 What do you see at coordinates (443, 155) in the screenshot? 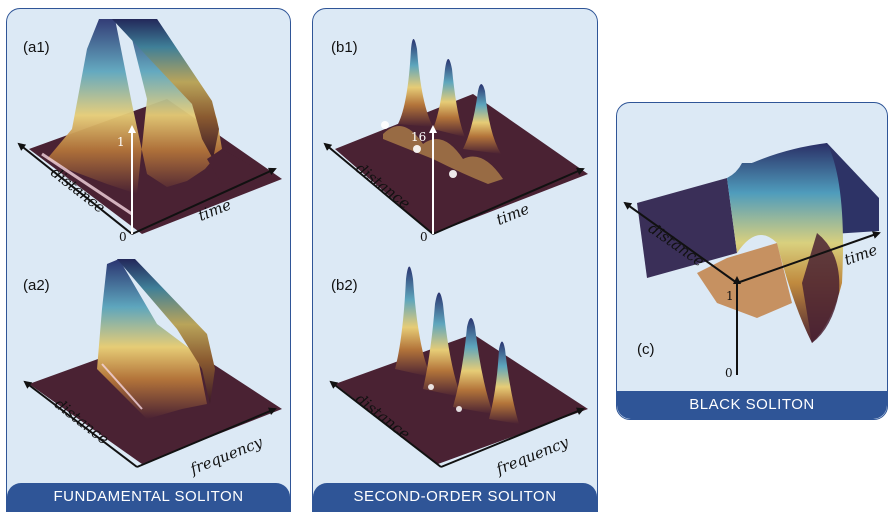
I see `b1-bump-row` at bounding box center [443, 155].